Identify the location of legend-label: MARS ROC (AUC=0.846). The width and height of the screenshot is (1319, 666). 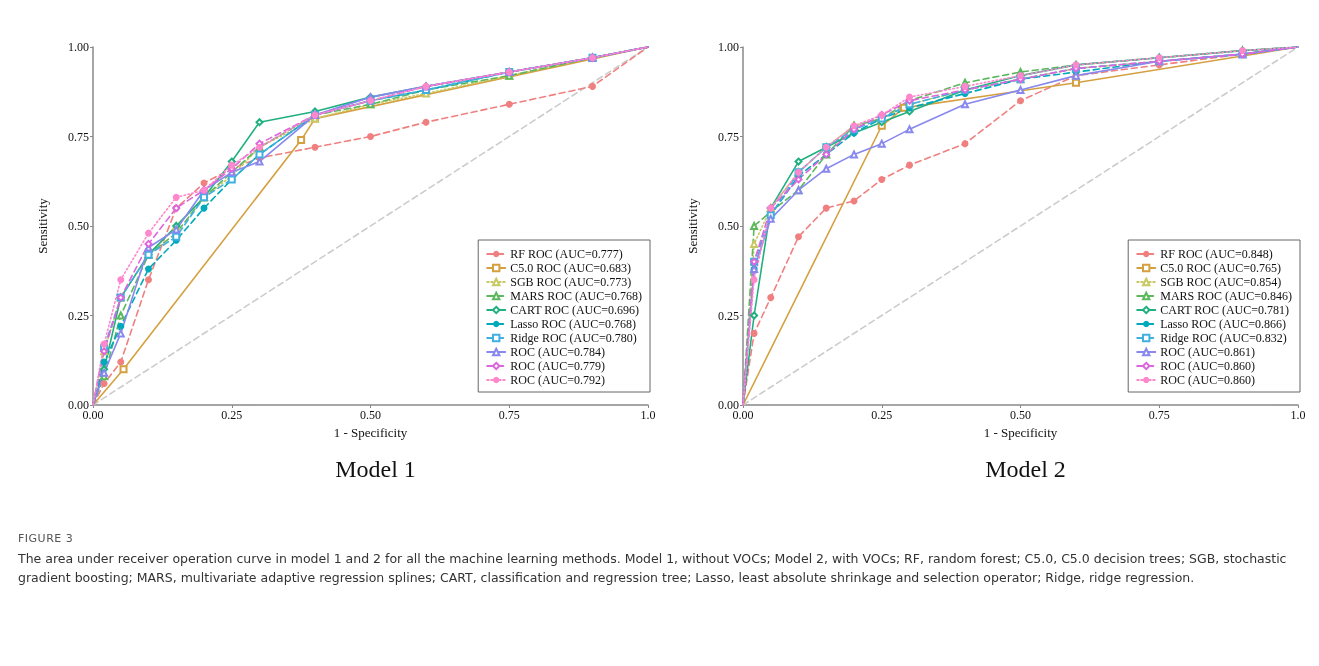
(1226, 296).